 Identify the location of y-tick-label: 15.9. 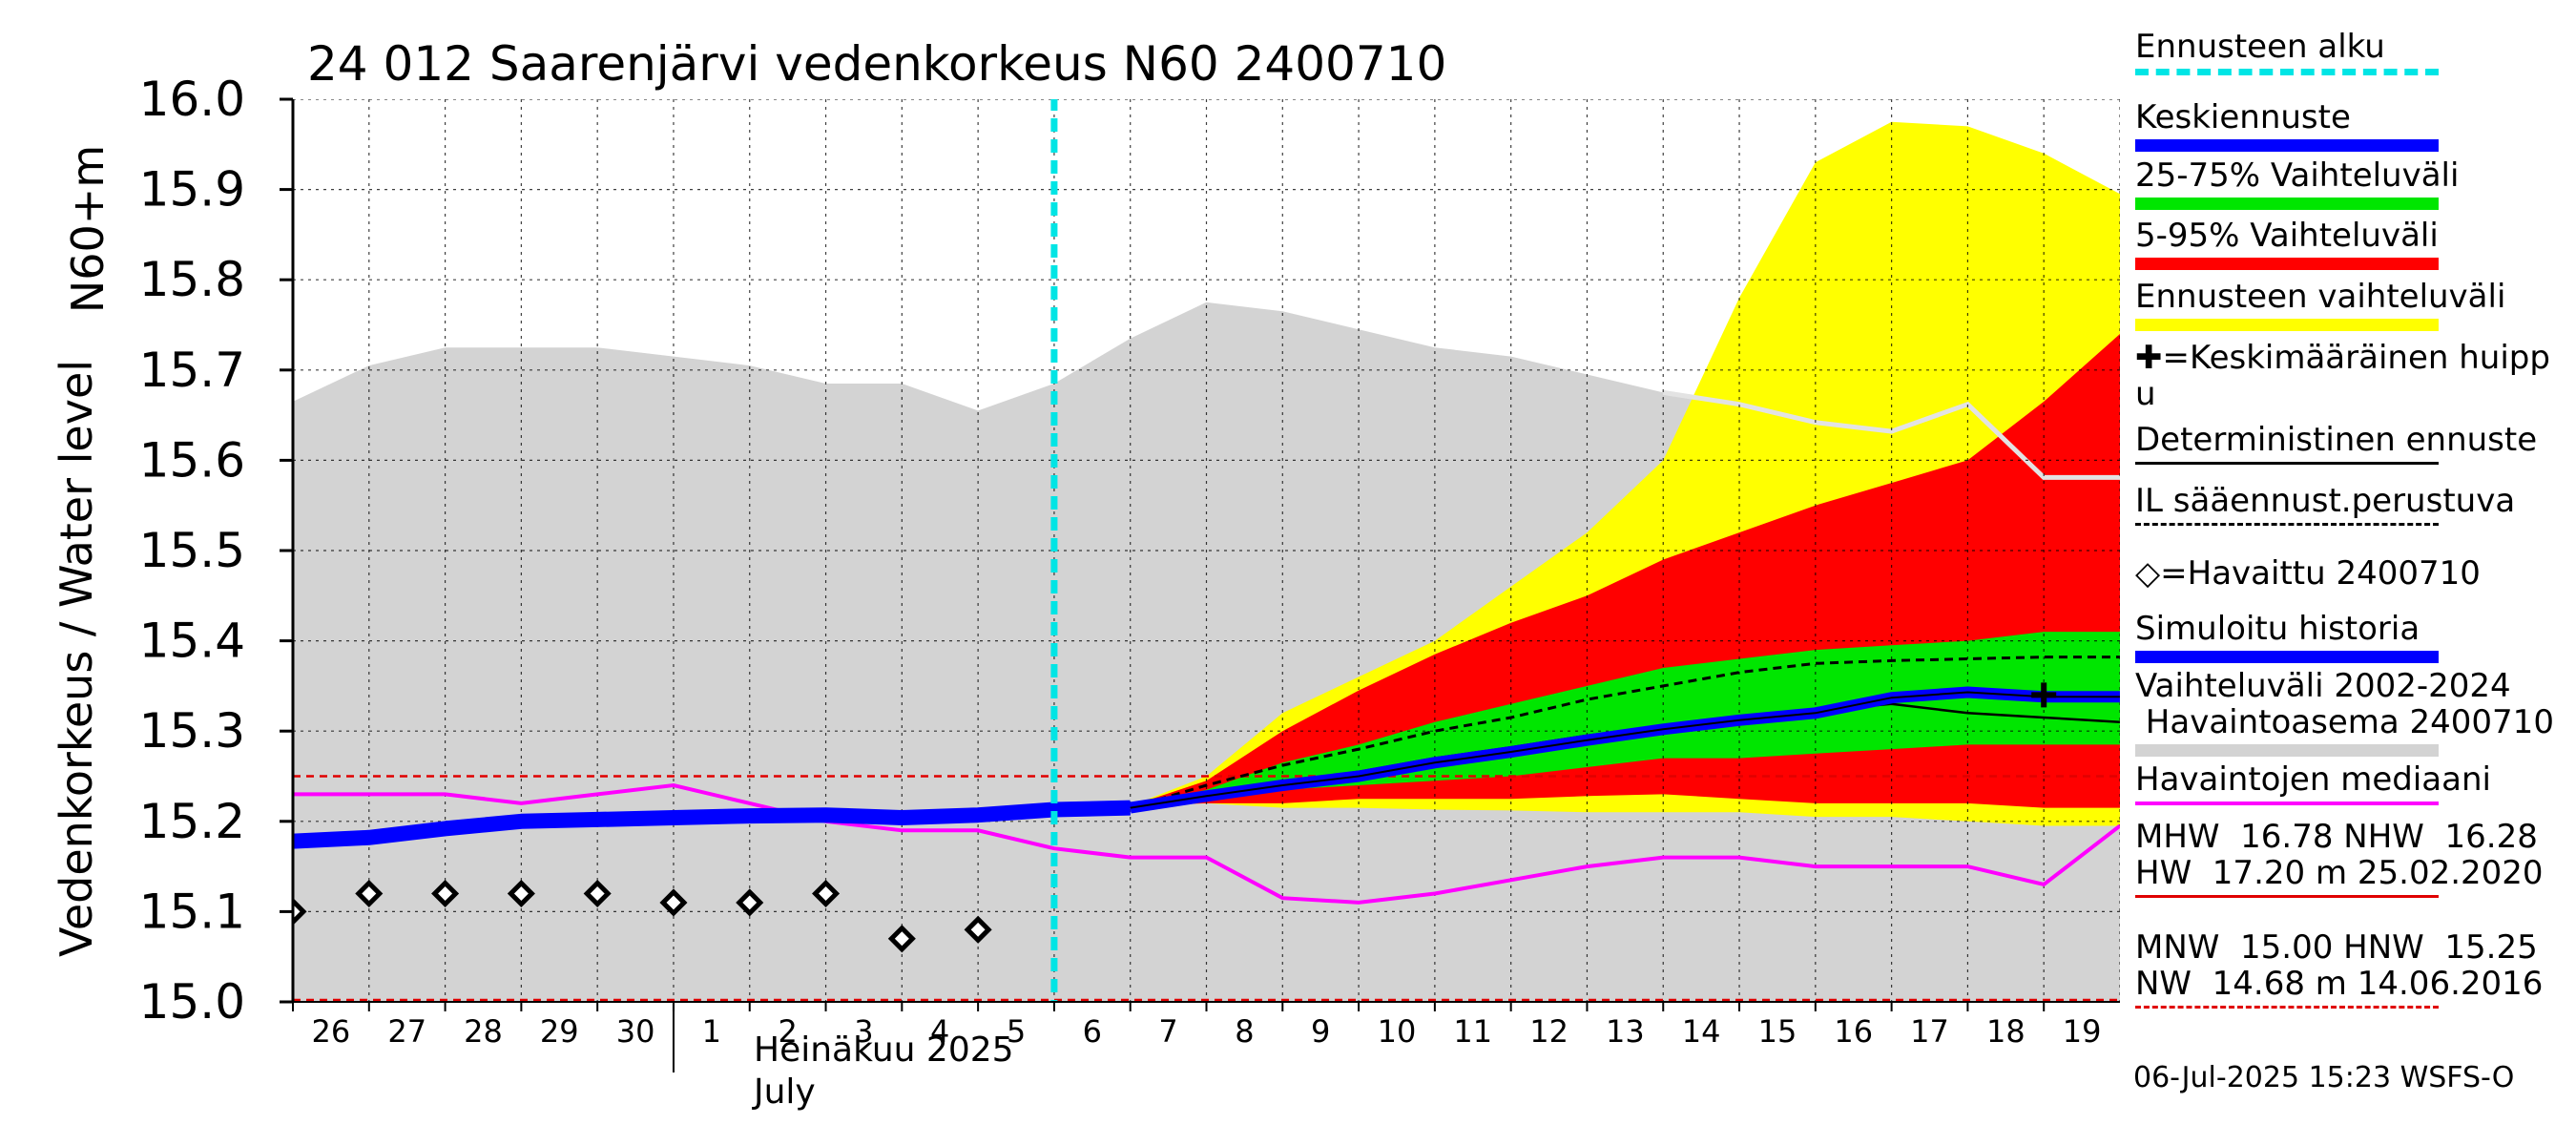
(192, 190).